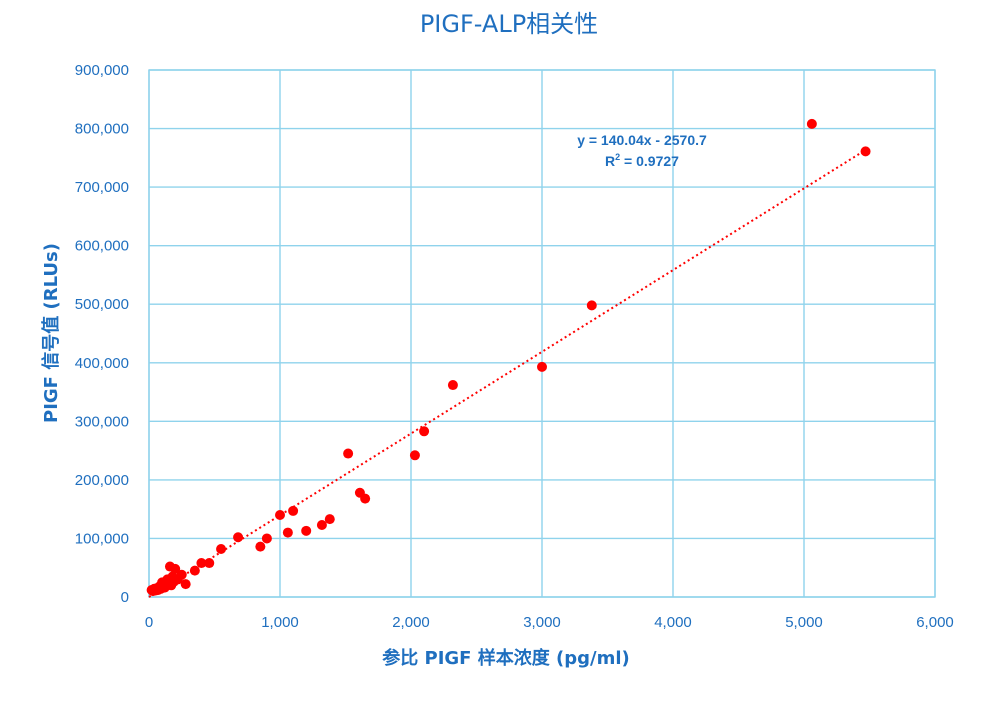 The image size is (1004, 702). I want to click on y-tick-label: 600,000, so click(102, 246).